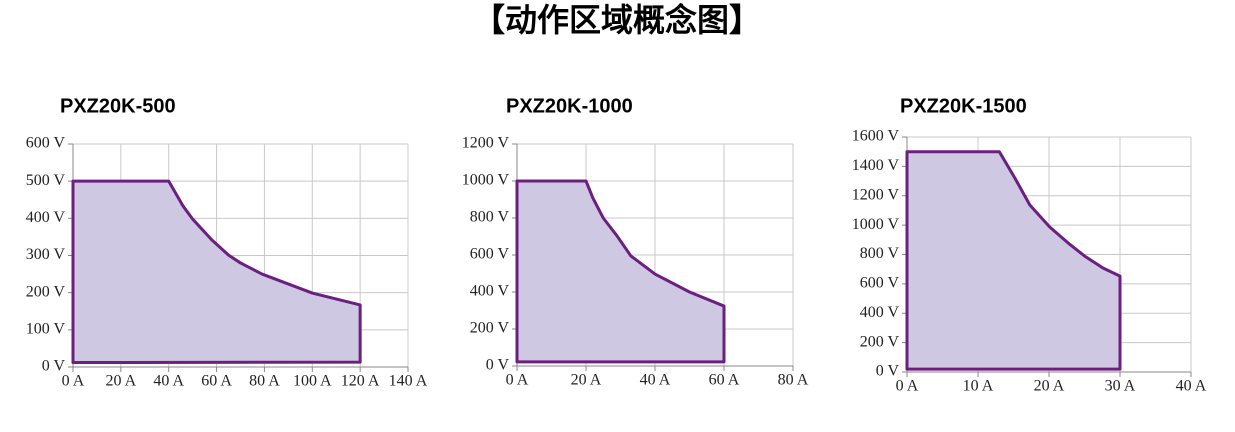 The height and width of the screenshot is (432, 1235). What do you see at coordinates (963, 106) in the screenshot?
I see `chart-title: PXZ20K-1500` at bounding box center [963, 106].